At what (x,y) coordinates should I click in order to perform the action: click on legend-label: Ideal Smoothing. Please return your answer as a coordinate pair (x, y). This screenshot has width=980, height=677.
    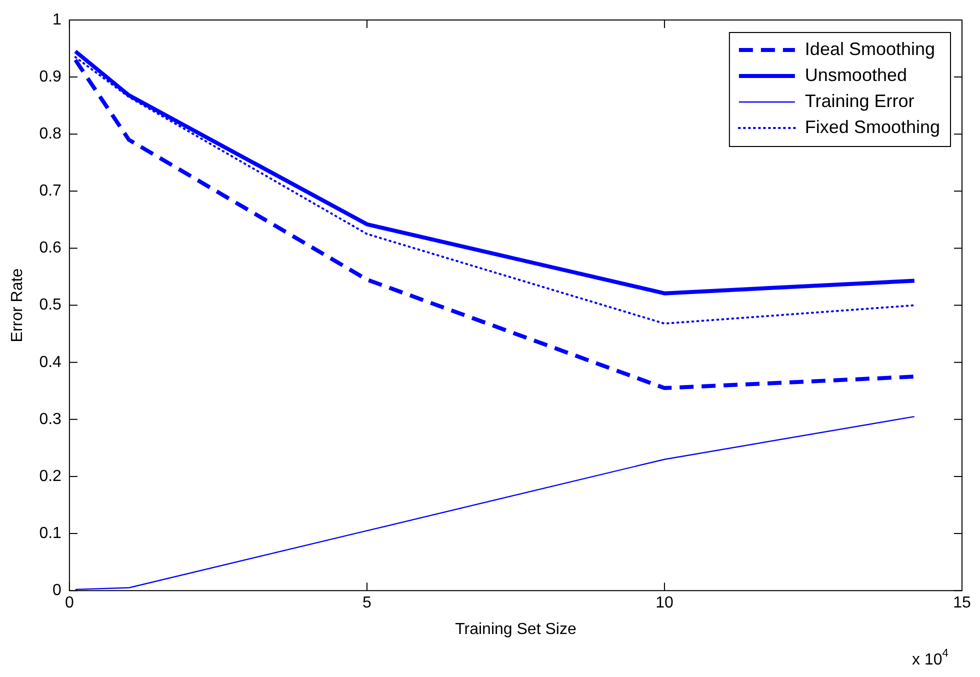
    Looking at the image, I should click on (870, 48).